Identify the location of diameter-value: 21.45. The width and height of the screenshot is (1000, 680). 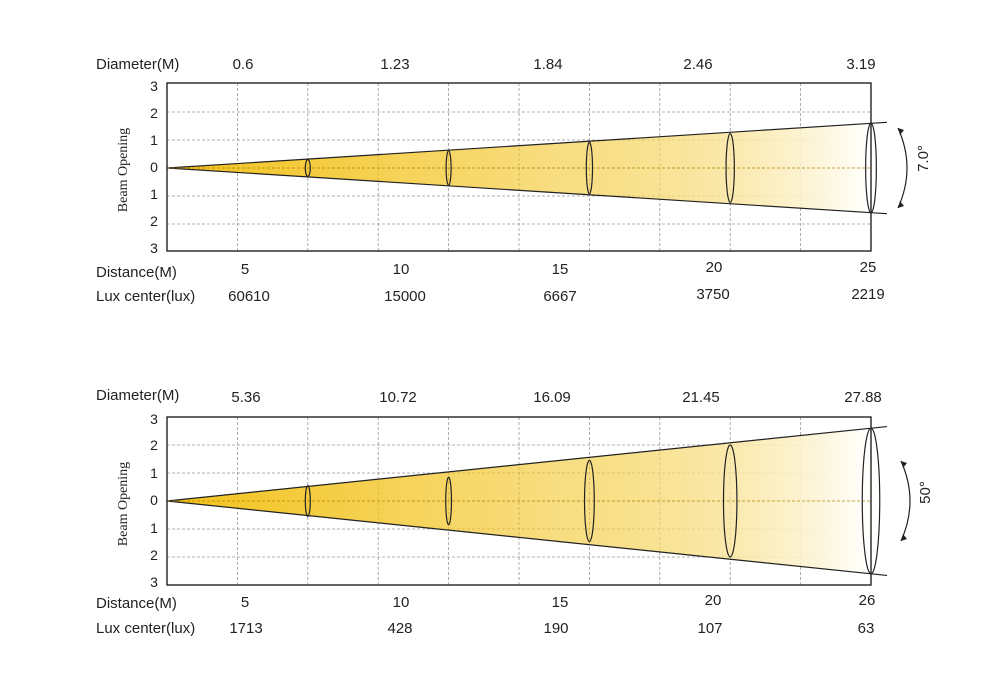
(701, 397).